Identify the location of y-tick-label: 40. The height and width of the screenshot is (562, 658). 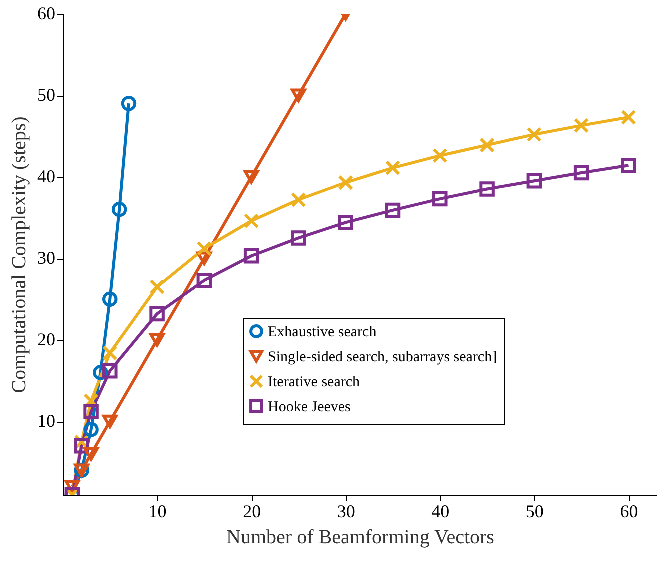
(47, 176).